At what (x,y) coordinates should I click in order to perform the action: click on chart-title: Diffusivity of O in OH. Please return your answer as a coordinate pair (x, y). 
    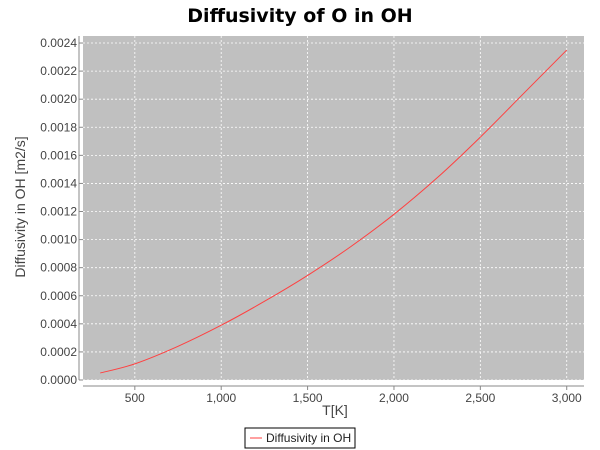
    Looking at the image, I should click on (299, 16).